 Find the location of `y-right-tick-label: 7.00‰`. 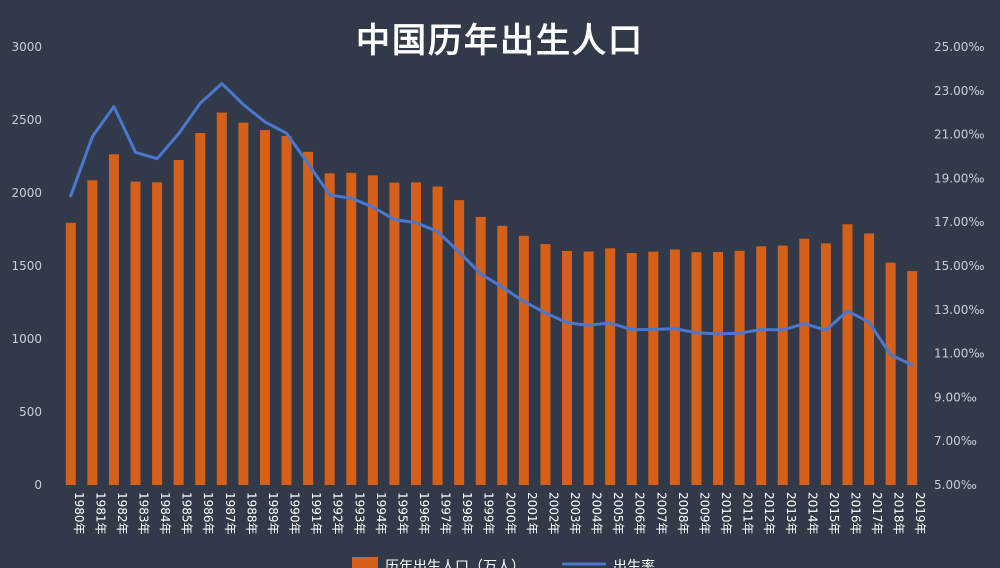

y-right-tick-label: 7.00‰ is located at coordinates (955, 441).